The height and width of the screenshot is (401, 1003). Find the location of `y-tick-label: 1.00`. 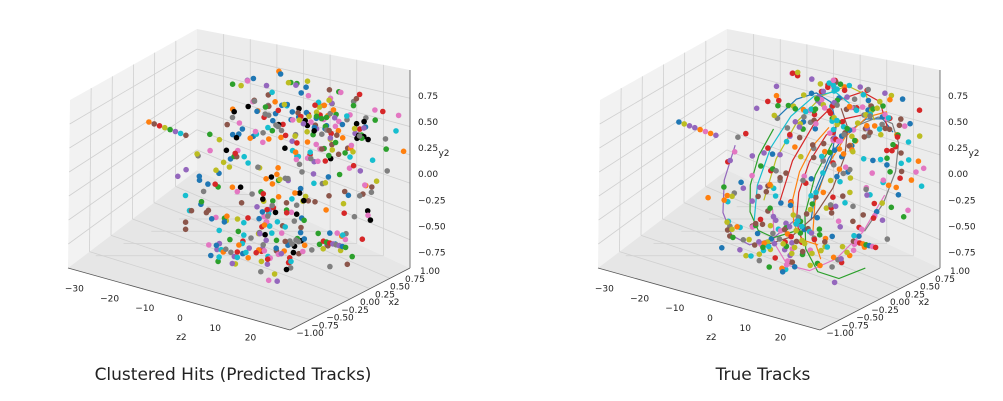

y-tick-label: 1.00 is located at coordinates (430, 272).